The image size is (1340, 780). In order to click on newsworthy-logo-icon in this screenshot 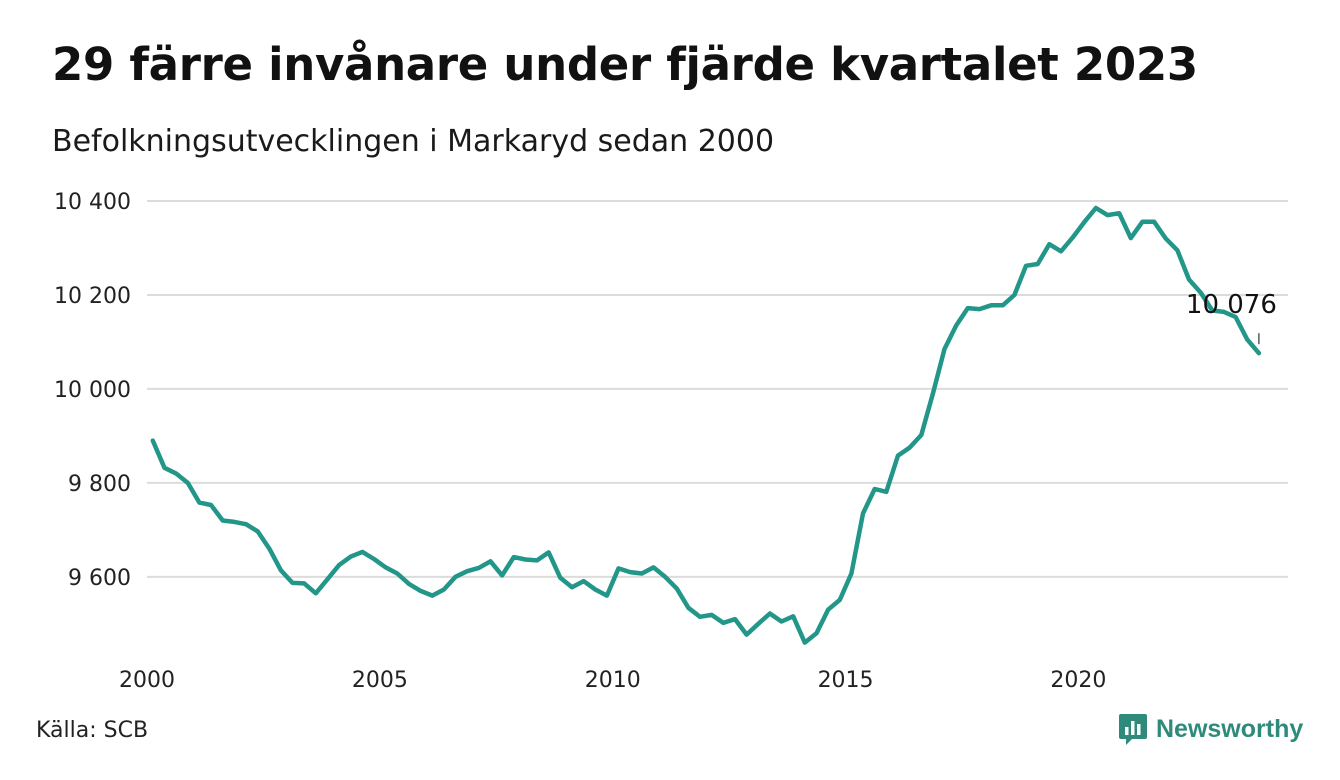, I will do `click(1133, 729)`.